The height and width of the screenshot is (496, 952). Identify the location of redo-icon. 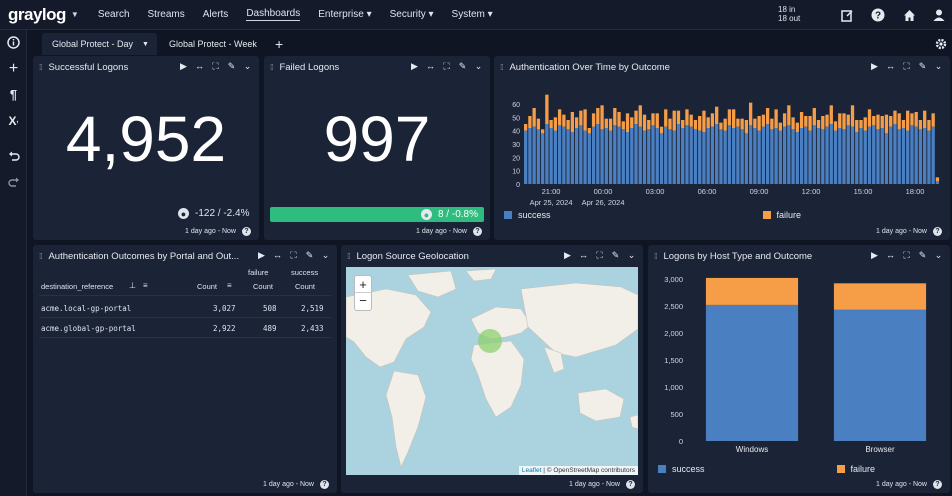
(13, 181).